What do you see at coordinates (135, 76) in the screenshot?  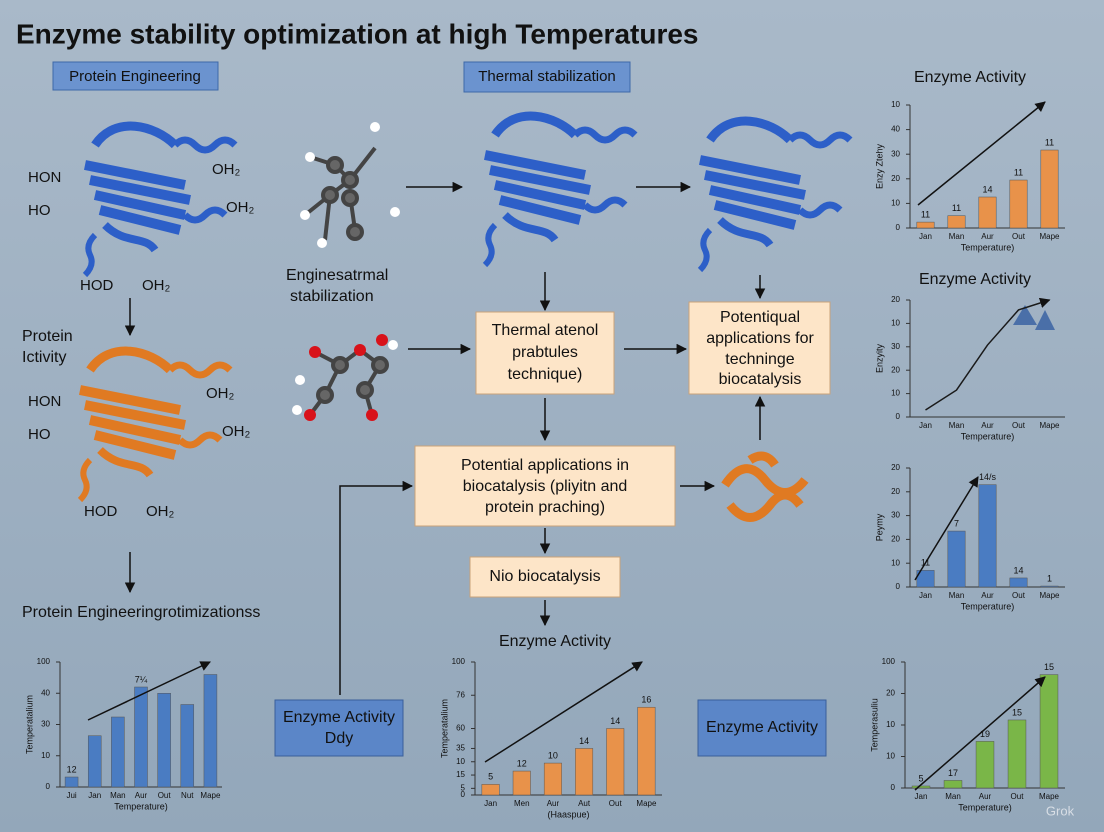 I see `tag-label: Protein Engineering` at bounding box center [135, 76].